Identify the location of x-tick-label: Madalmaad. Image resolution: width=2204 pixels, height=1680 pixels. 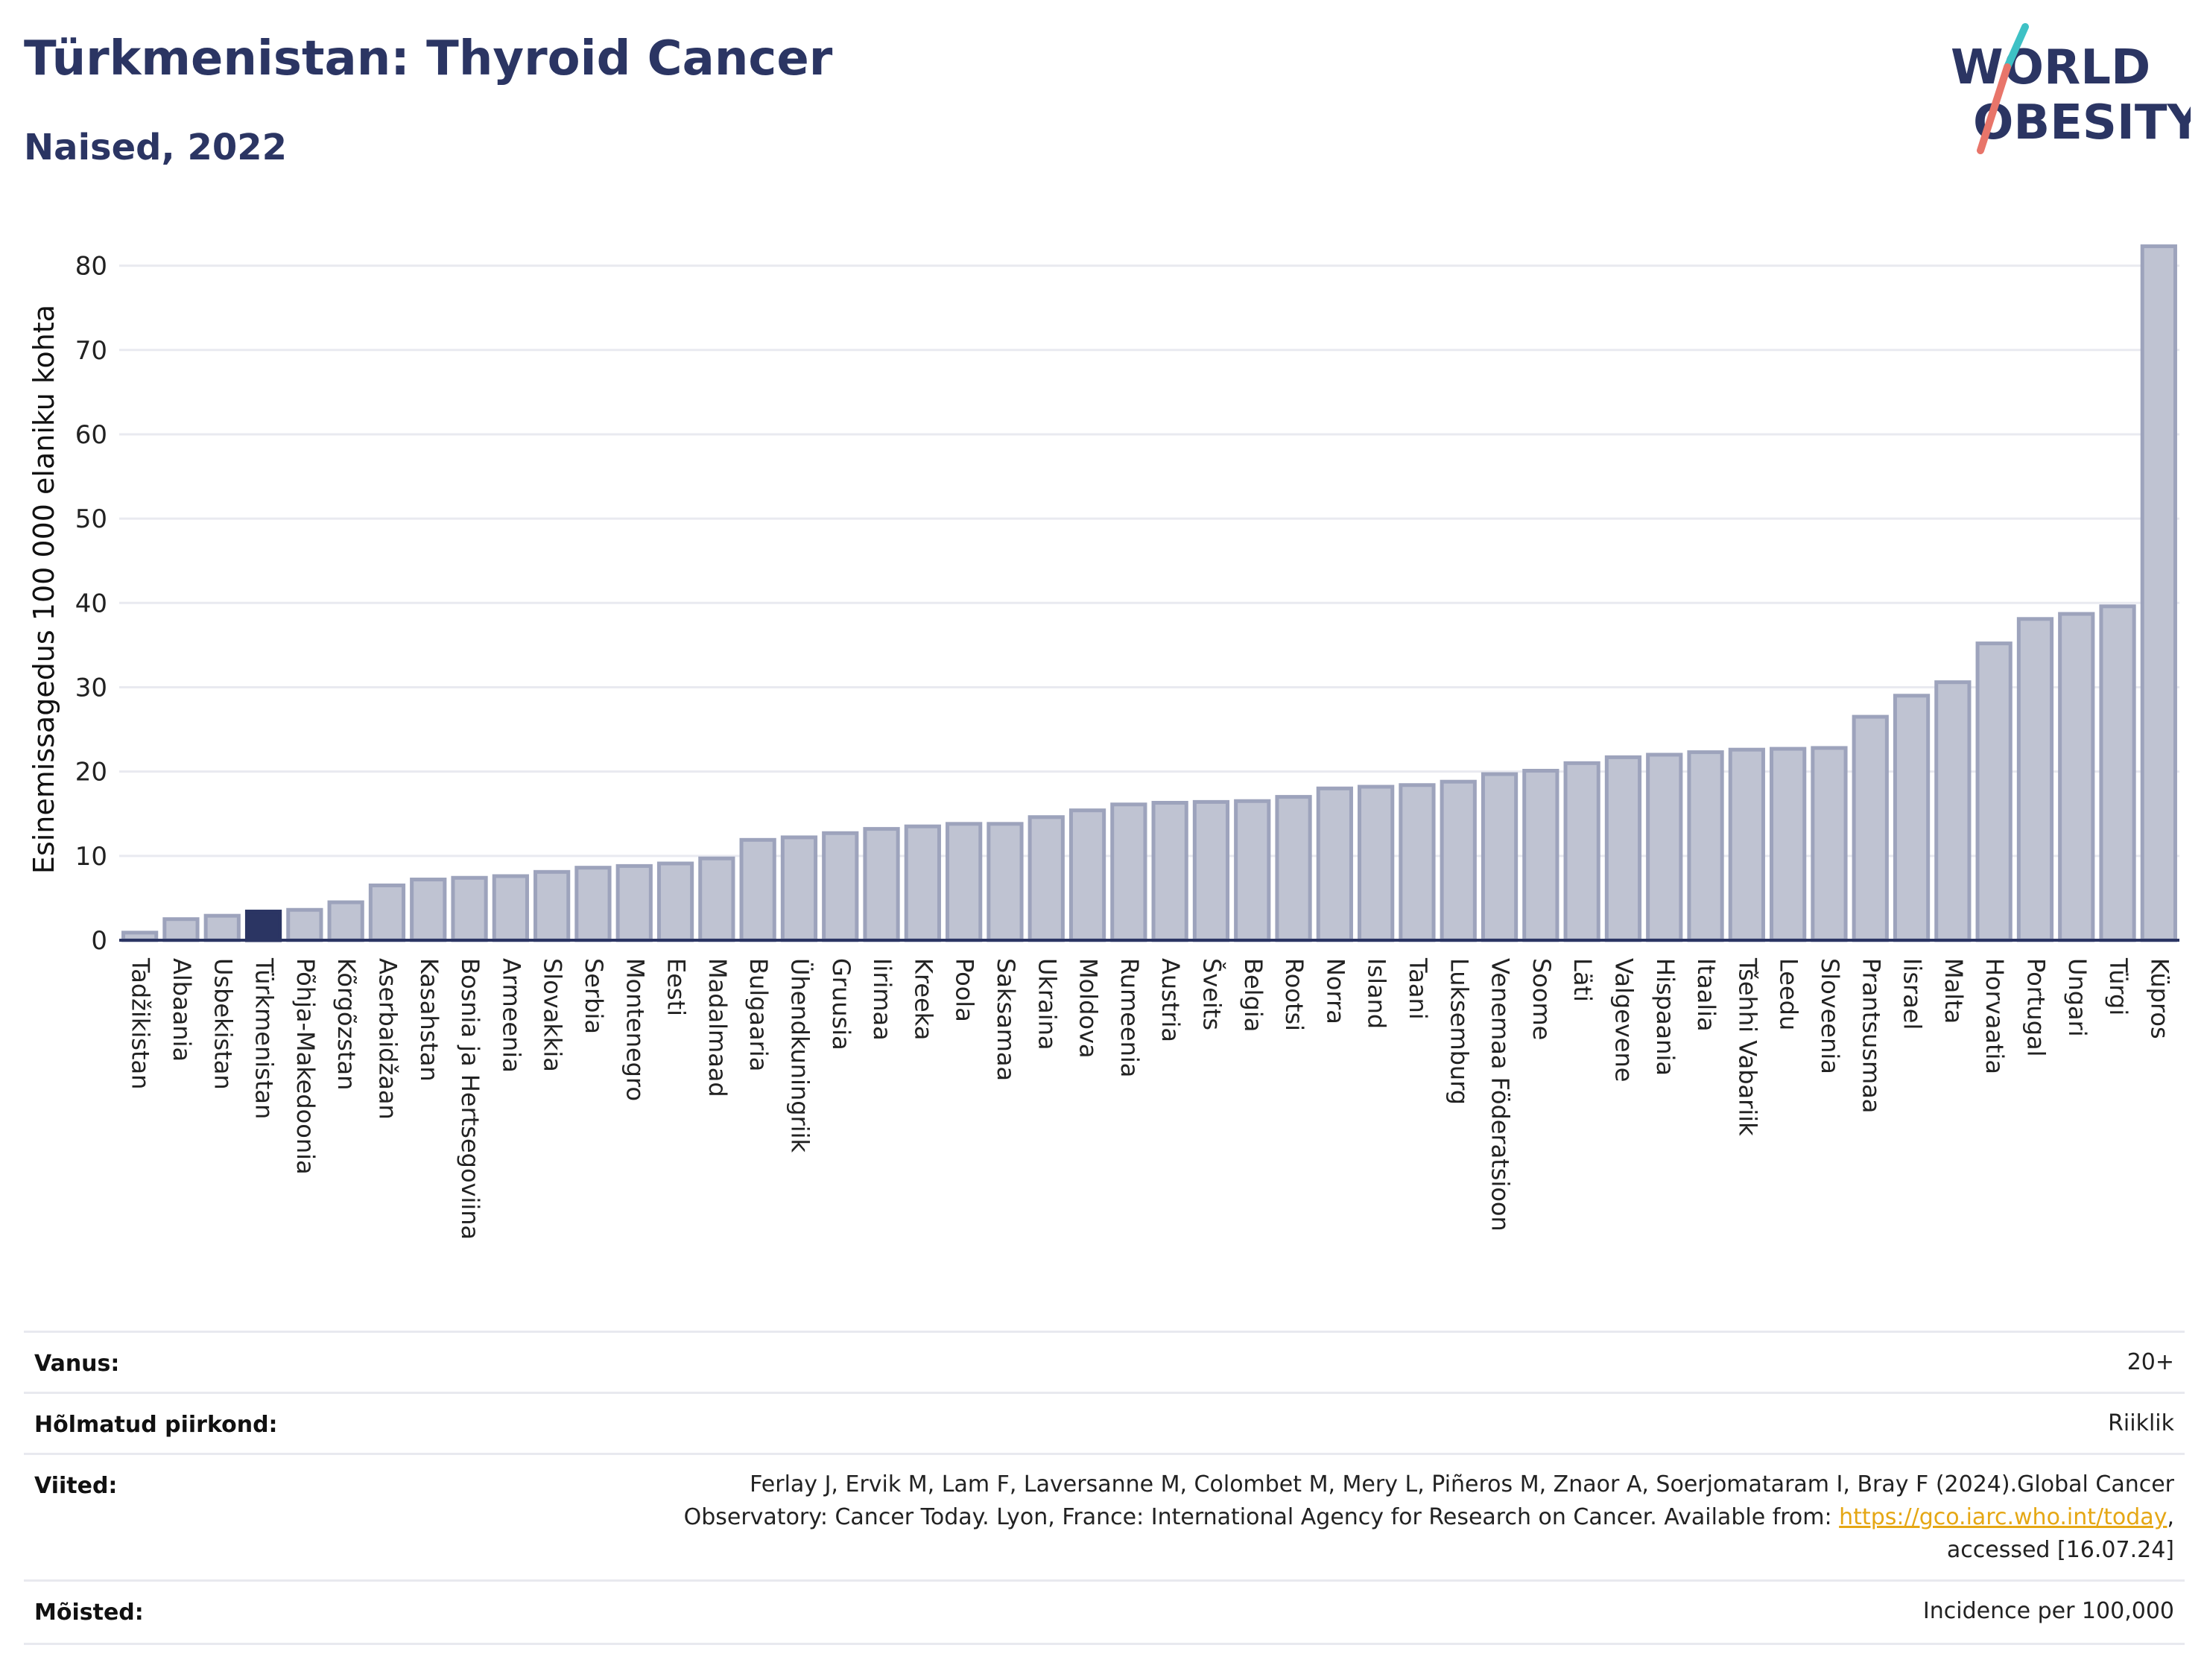
(717, 1027).